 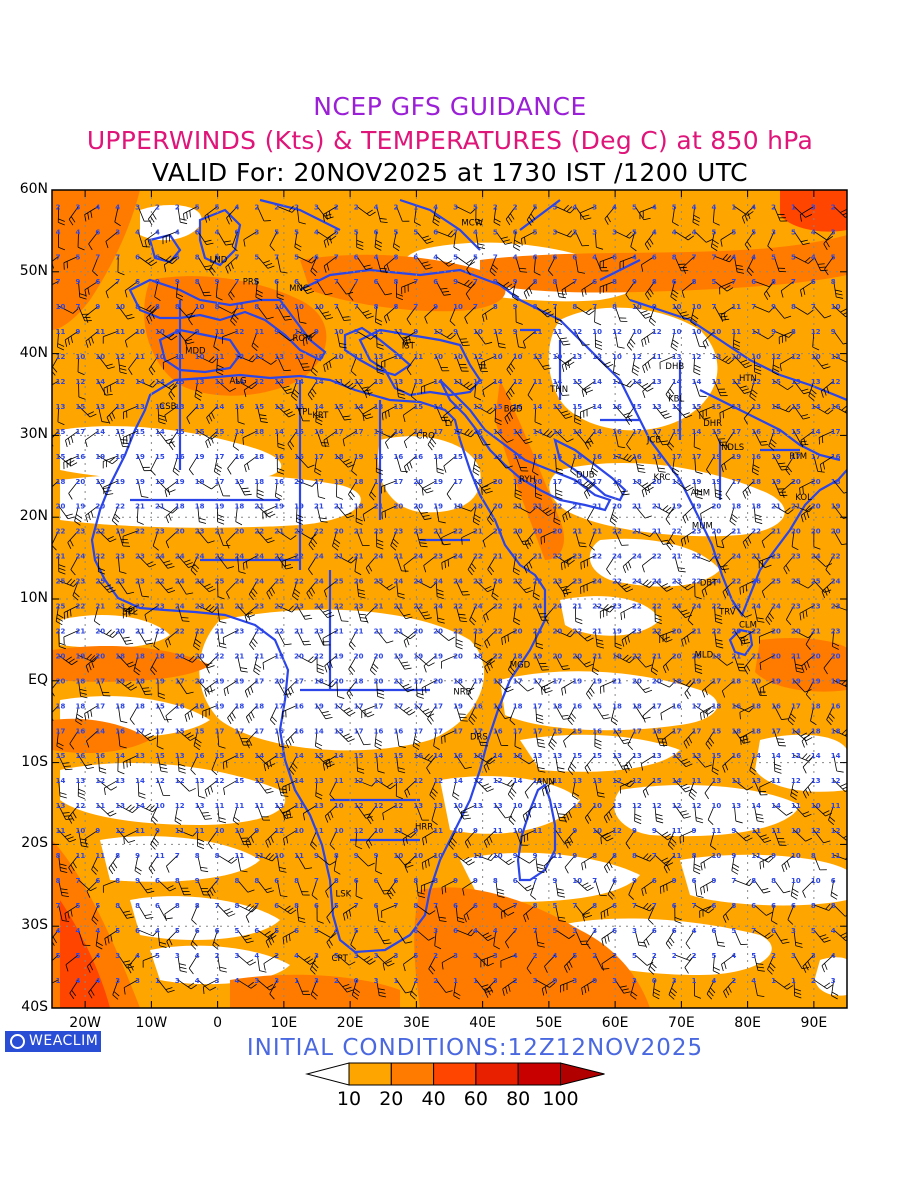 What do you see at coordinates (180, 557) in the screenshot?
I see `temperature-value: 24` at bounding box center [180, 557].